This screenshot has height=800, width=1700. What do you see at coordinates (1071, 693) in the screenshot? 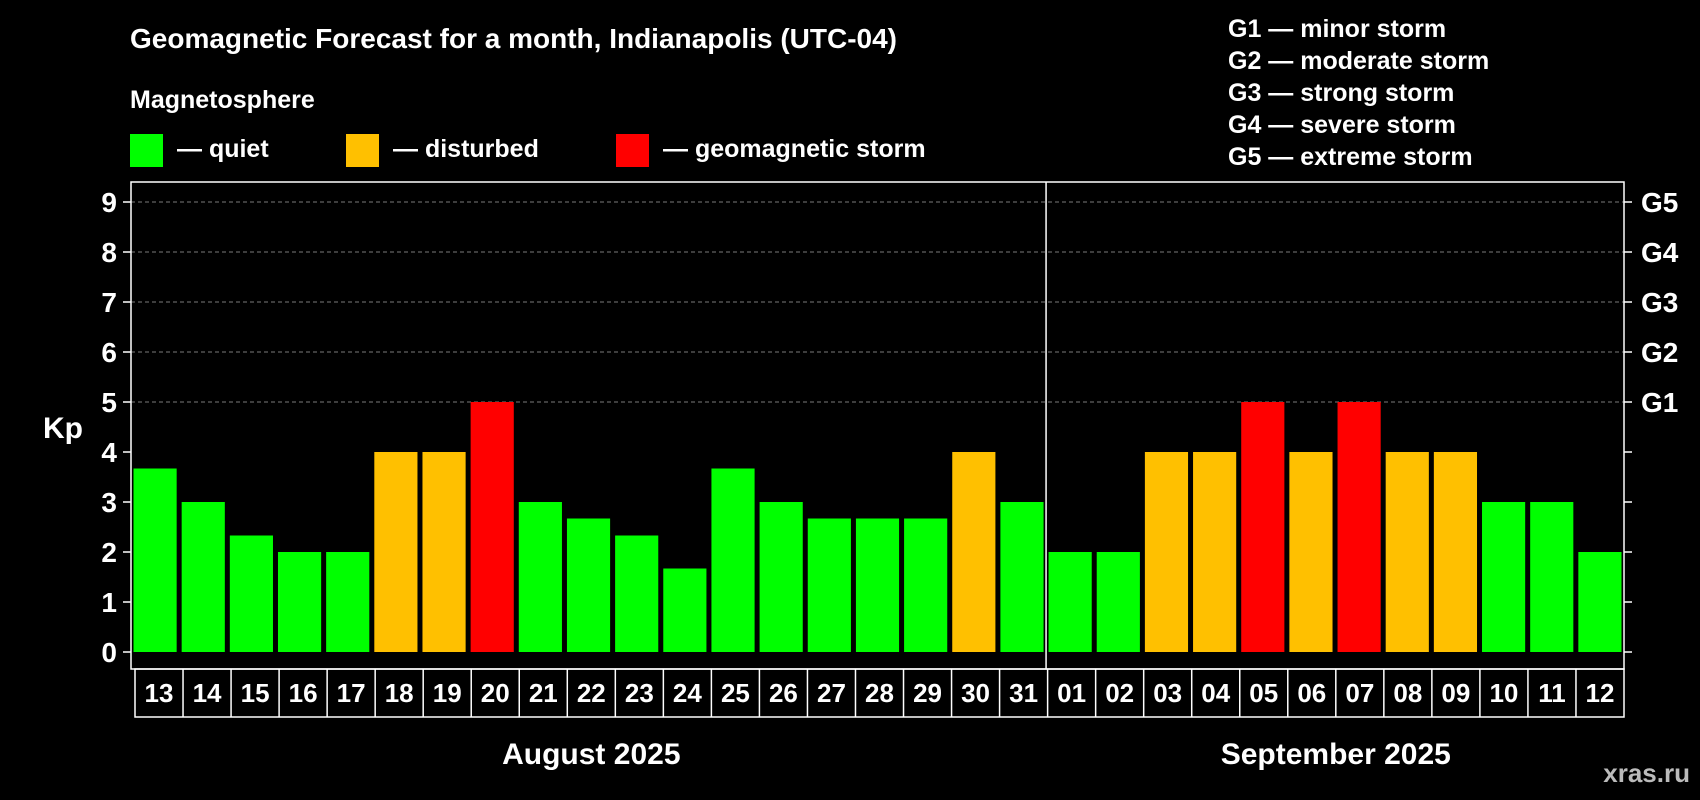
I see `x-tick-label: 01` at bounding box center [1071, 693].